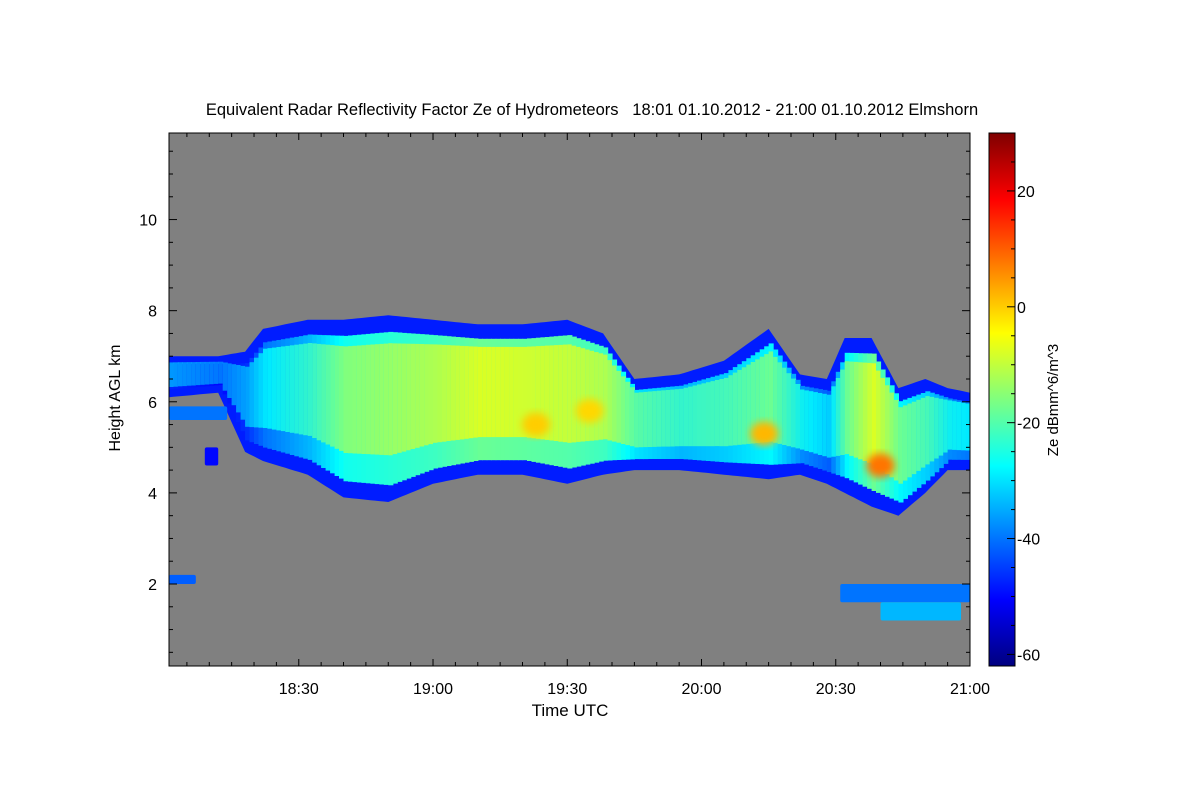 This screenshot has width=1200, height=800. Describe the element at coordinates (1028, 655) in the screenshot. I see `colorbar-tick-label: -60` at that location.